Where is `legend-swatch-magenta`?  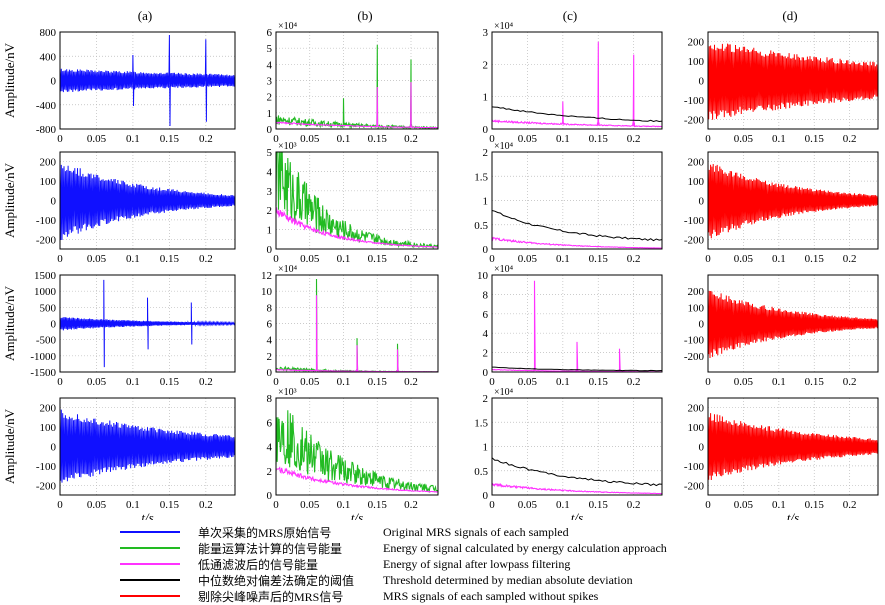 legend-swatch-magenta is located at coordinates (150, 564).